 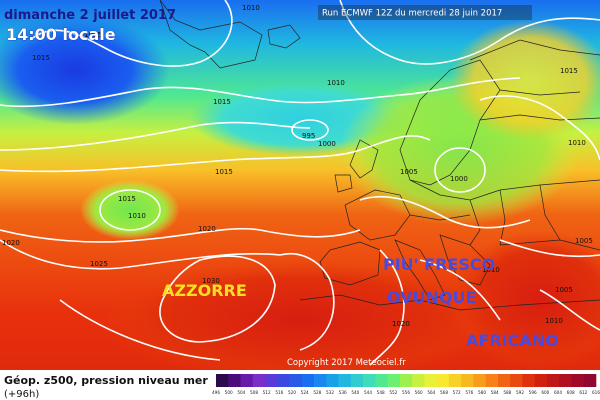 What do you see at coordinates (317, 392) in the screenshot?
I see `legend-tick-label: 528` at bounding box center [317, 392].